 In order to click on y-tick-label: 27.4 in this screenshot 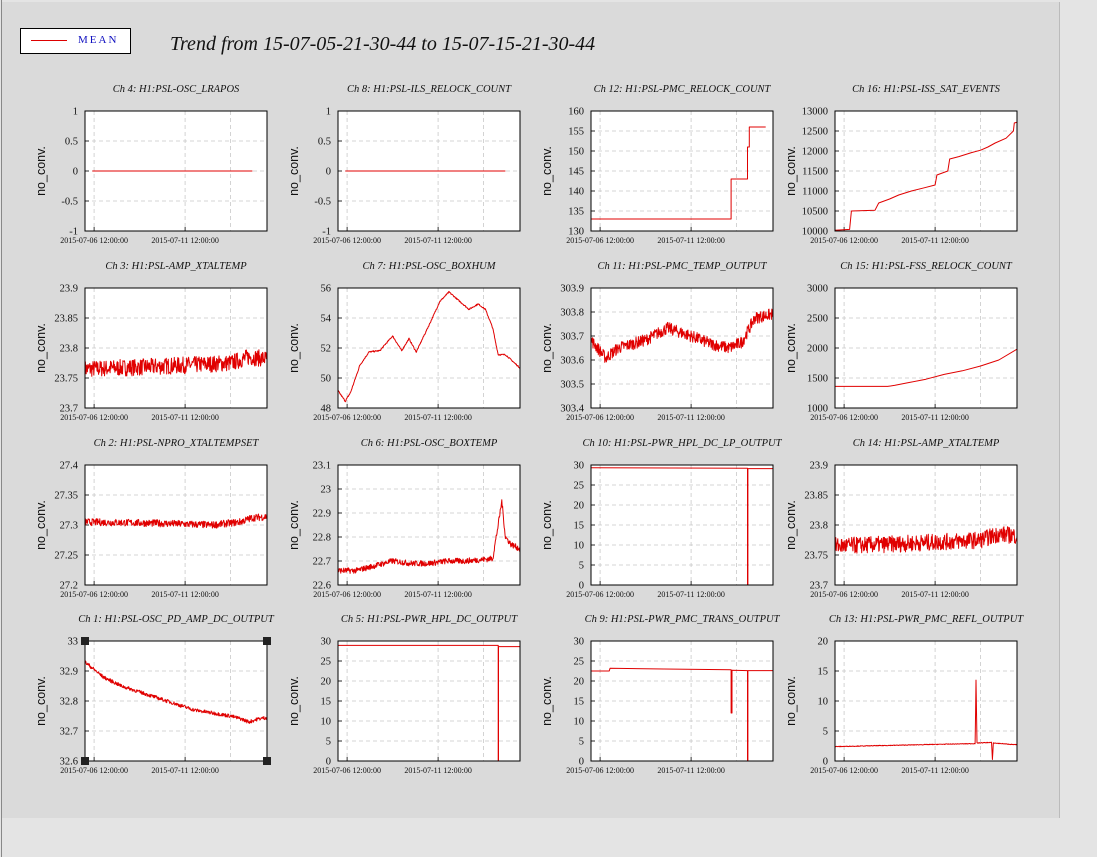, I will do `click(69, 466)`.